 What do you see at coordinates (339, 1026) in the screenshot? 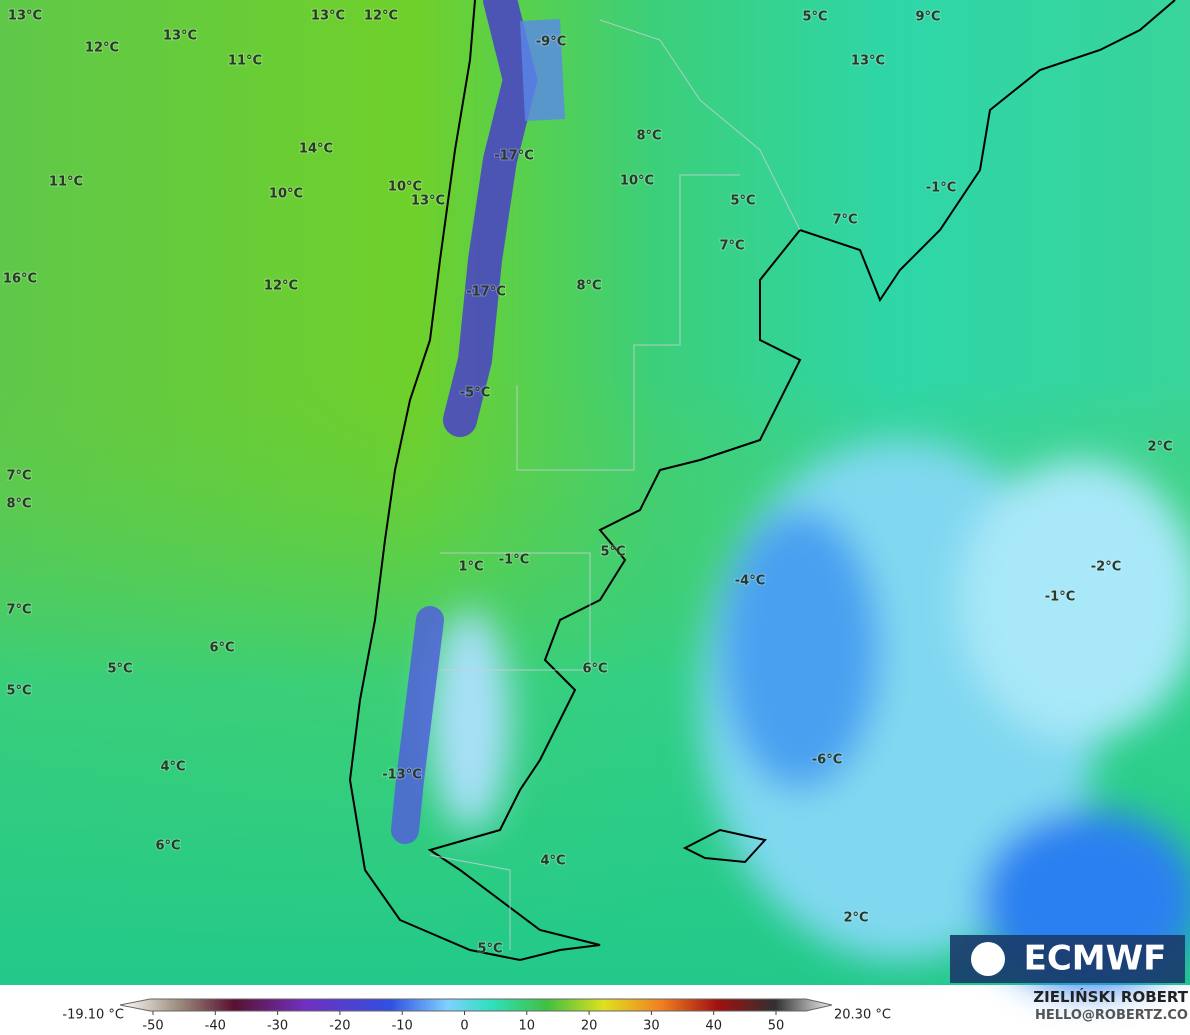
I see `colorbar-tick-label: -20` at bounding box center [339, 1026].